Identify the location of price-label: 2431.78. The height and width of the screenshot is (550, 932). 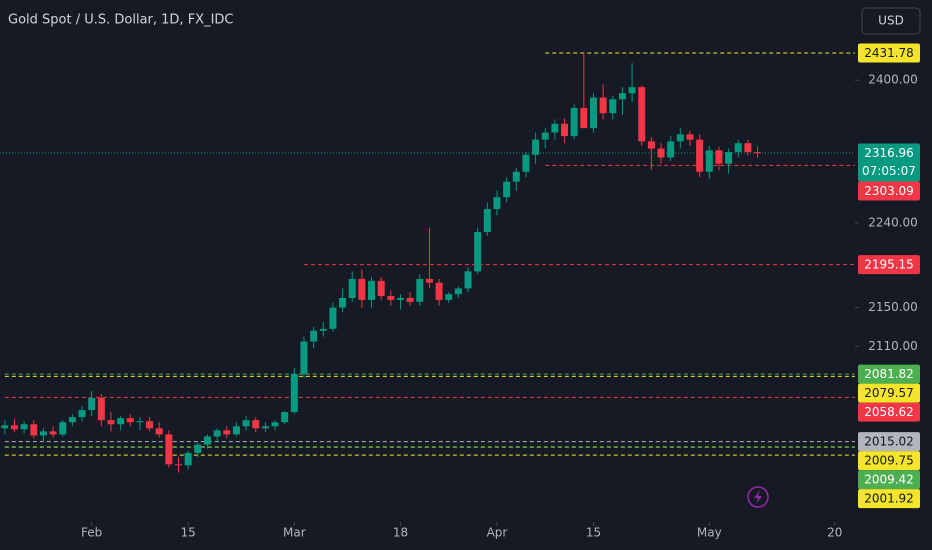
(889, 53).